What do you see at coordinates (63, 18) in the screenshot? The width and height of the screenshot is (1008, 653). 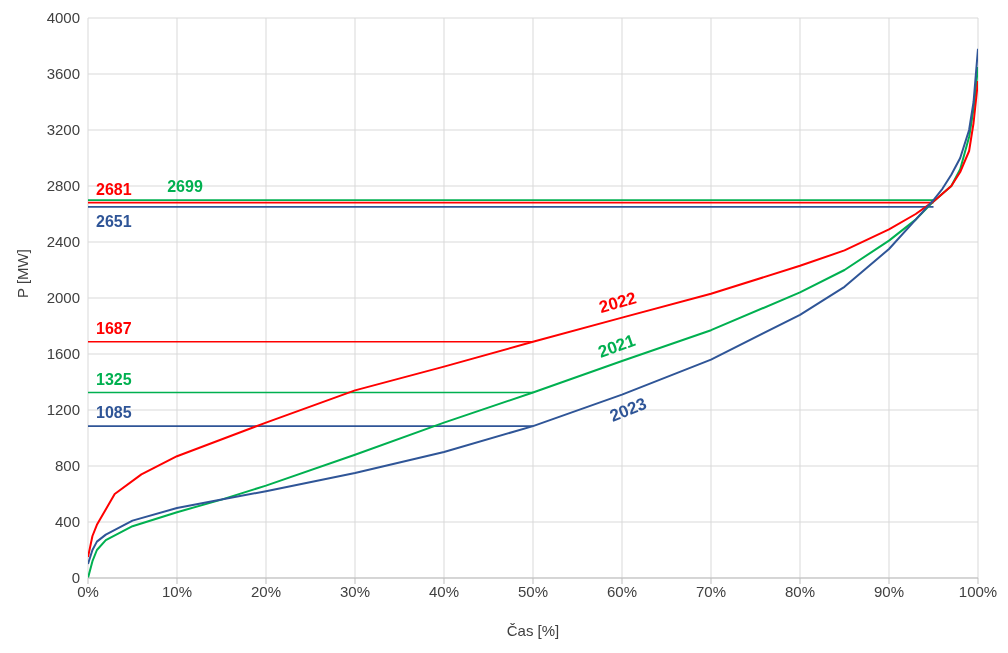 I see `y-tick-label: 4000` at bounding box center [63, 18].